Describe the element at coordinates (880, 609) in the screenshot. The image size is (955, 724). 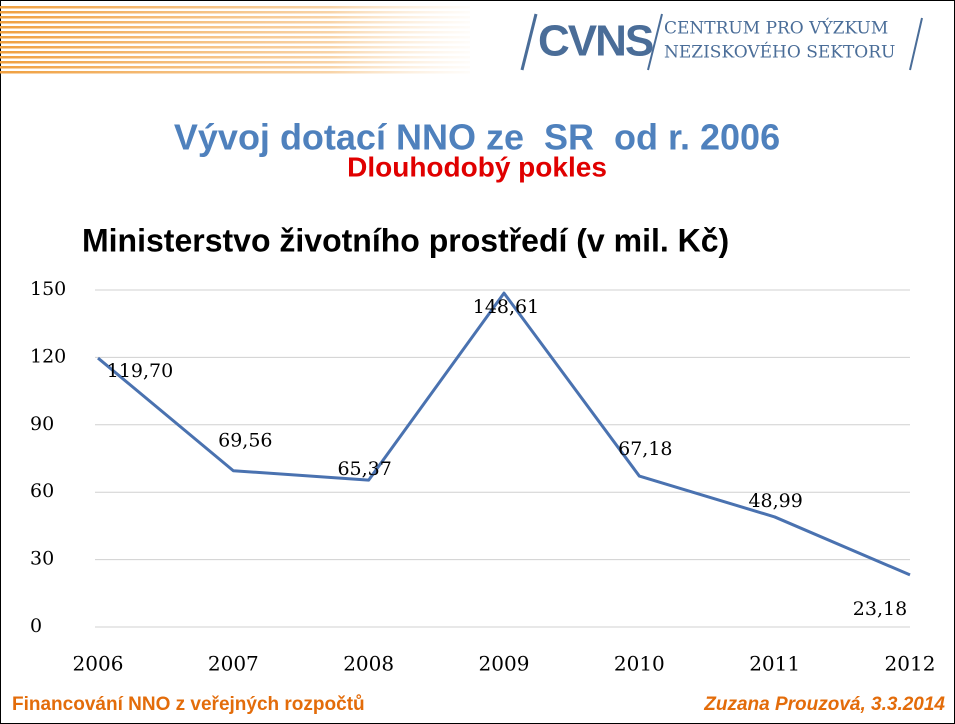
I see `data-label: 23,18` at that location.